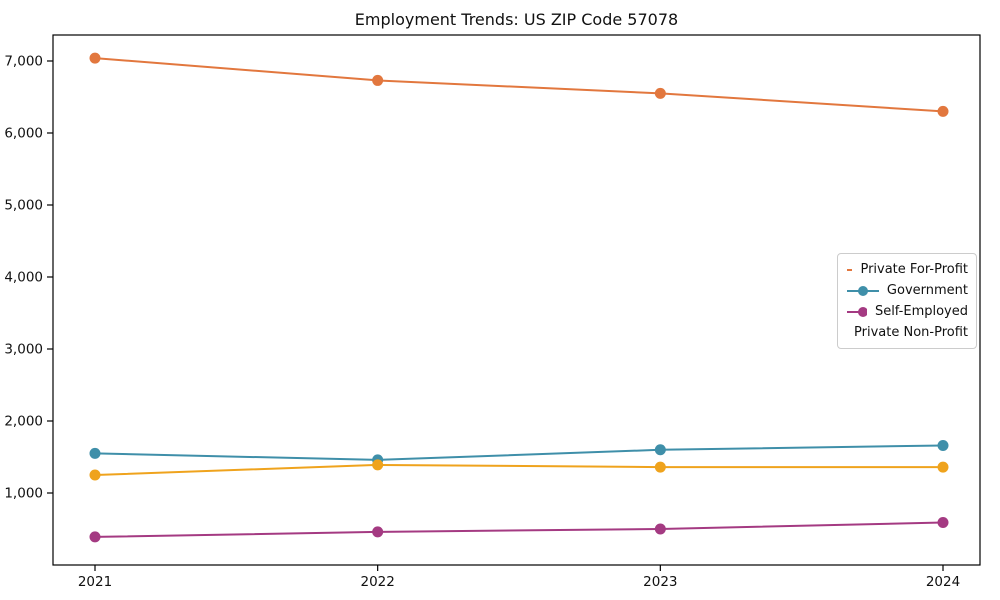  What do you see at coordinates (943, 111) in the screenshot?
I see `data-point-private-for-profit-2024` at bounding box center [943, 111].